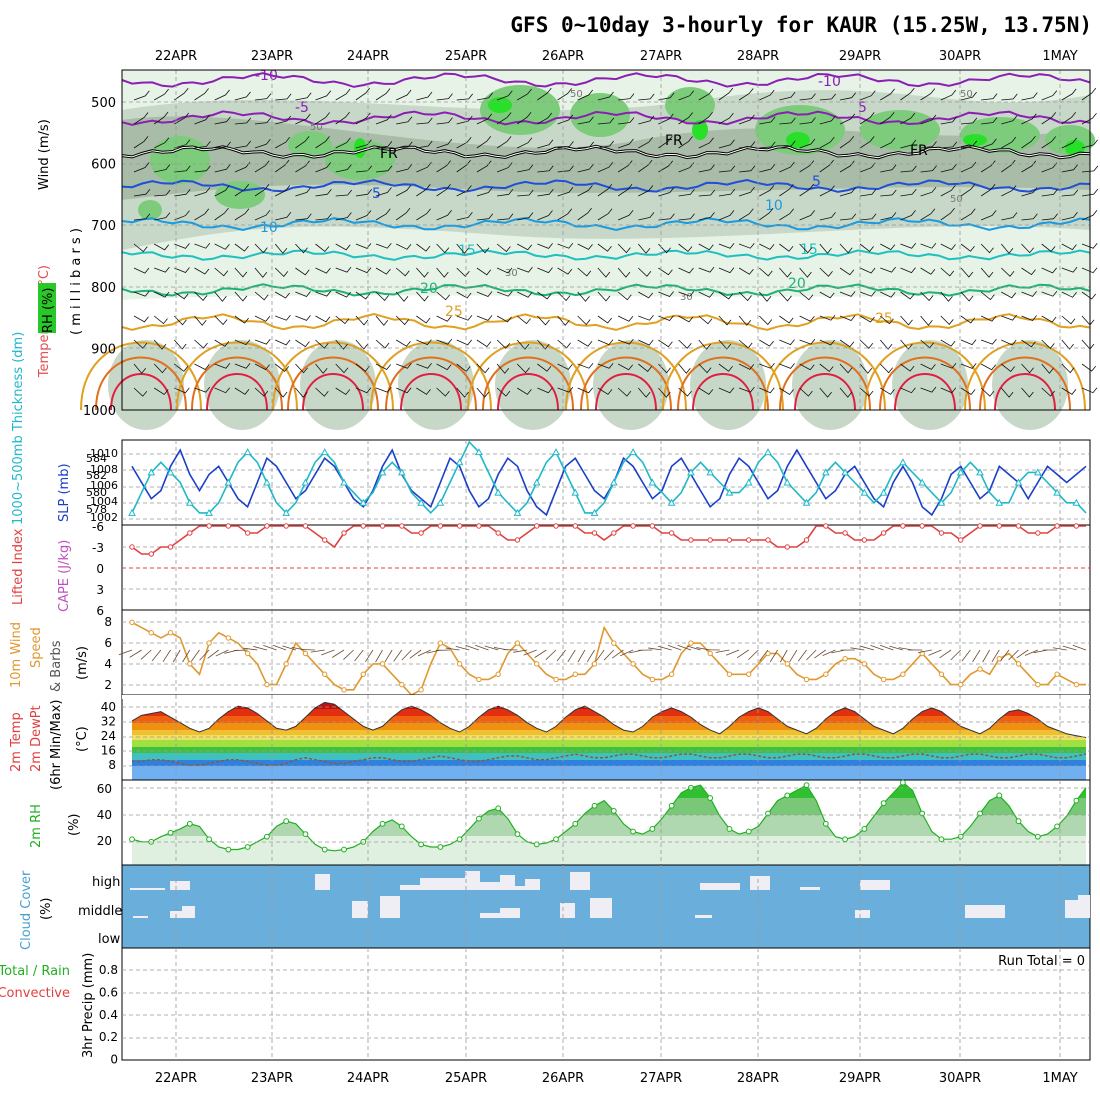 This screenshot has height=1100, width=1100. I want to click on precip-grid, so click(606, 1004).